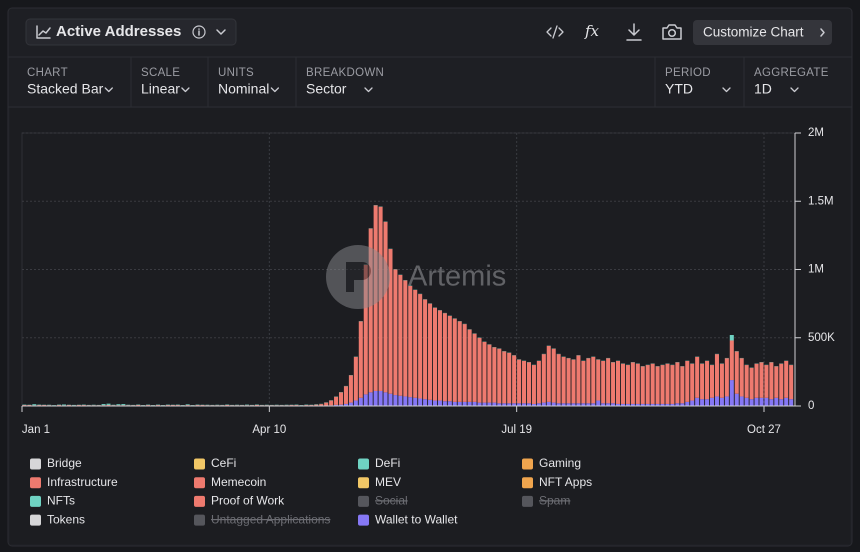  Describe the element at coordinates (238, 482) in the screenshot. I see `legend-label: Memecoin` at that location.